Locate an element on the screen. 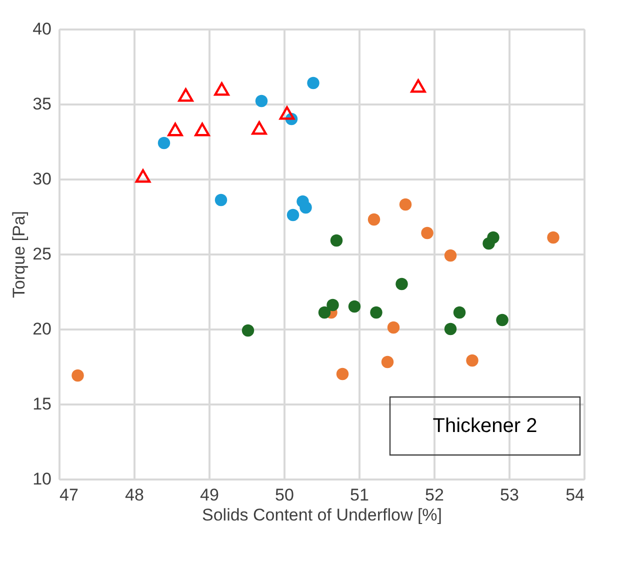 This screenshot has width=643, height=572. x-tick-label: 52 is located at coordinates (434, 495).